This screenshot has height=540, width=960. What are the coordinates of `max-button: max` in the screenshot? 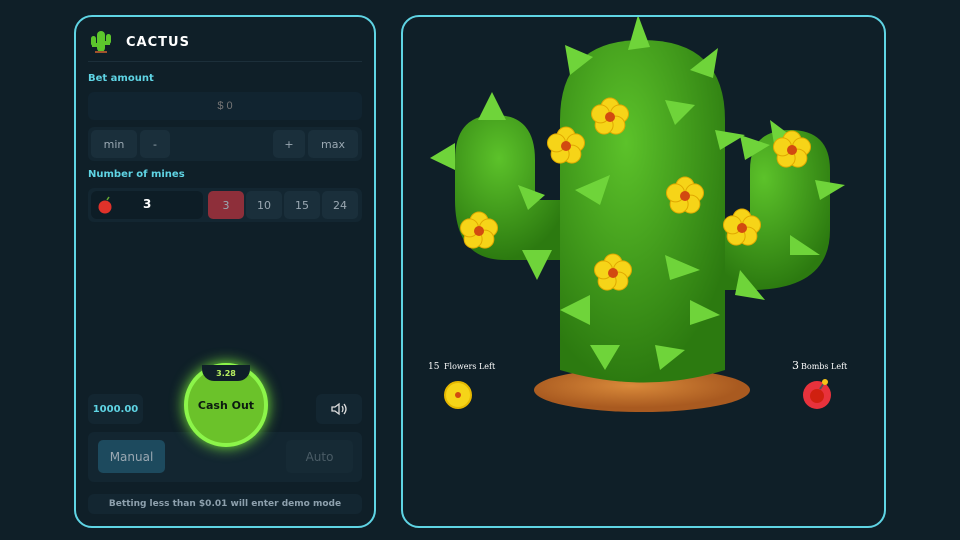 It's located at (333, 144).